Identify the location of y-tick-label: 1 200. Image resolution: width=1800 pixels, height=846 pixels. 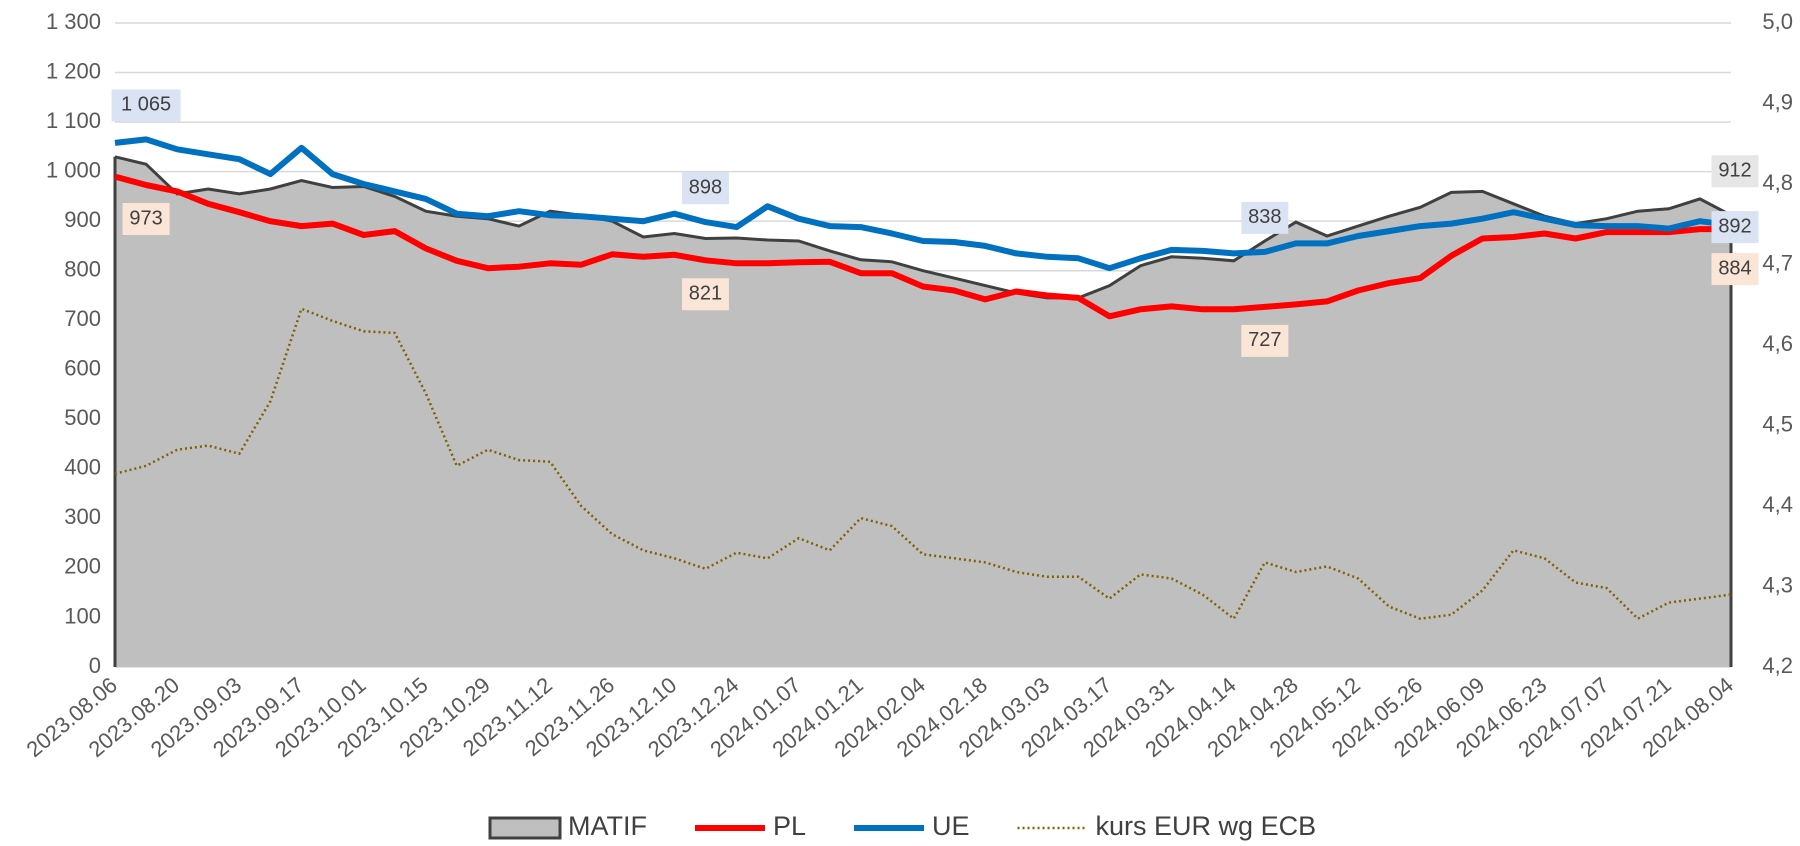
(73, 70).